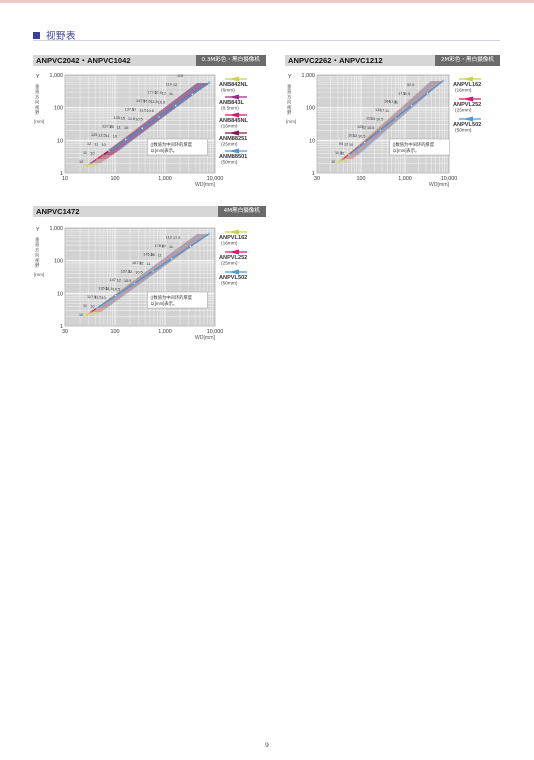 The width and height of the screenshot is (534, 760). I want to click on svg-text: 野, so click(289, 112).